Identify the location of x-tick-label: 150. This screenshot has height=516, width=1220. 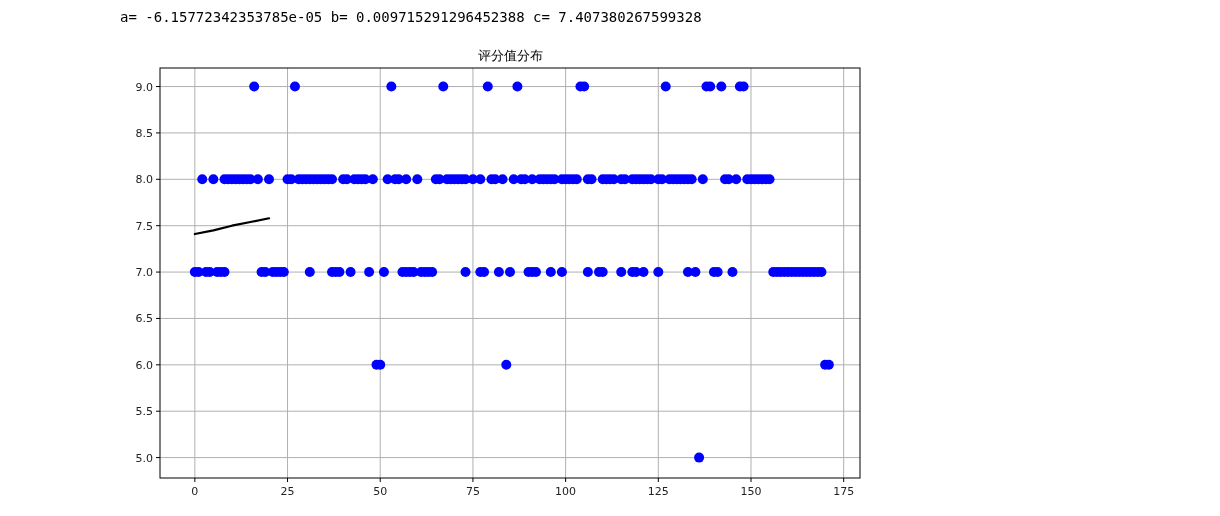
(751, 491).